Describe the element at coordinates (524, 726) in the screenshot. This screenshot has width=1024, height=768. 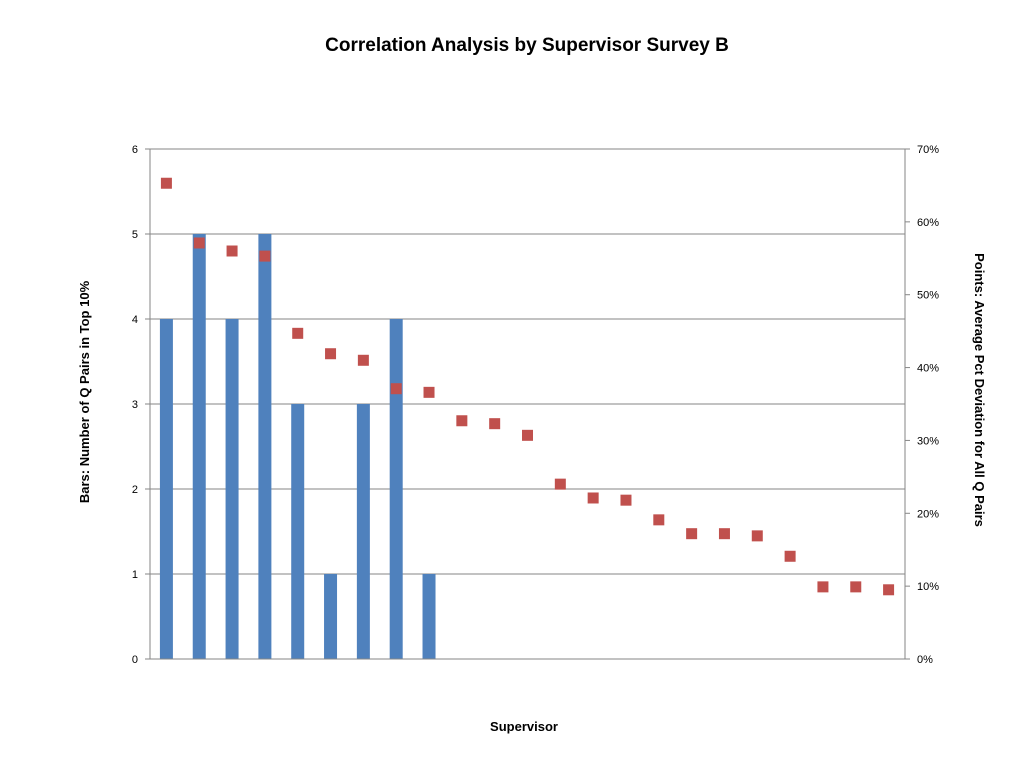
I see `x-axis-label: Supervisor` at that location.